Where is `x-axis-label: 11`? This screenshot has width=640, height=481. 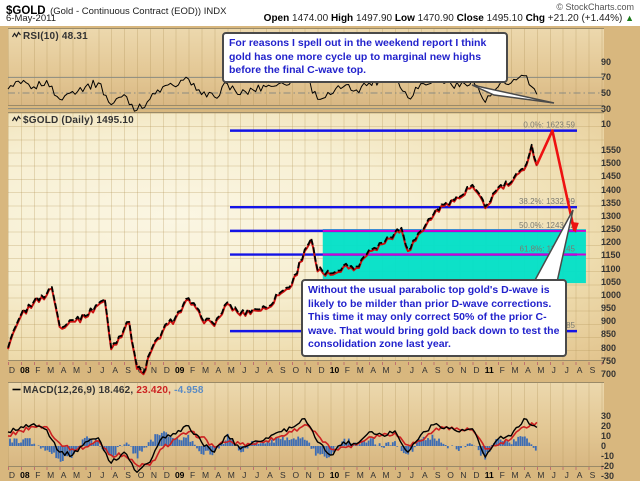
x-axis-label: 11 is located at coordinates (489, 475).